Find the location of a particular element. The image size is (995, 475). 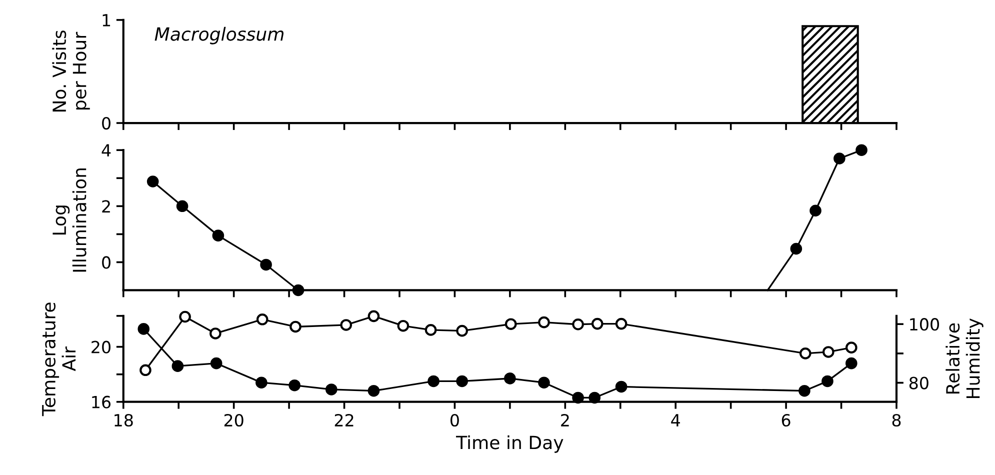

x-tick-label: 4 is located at coordinates (675, 420).